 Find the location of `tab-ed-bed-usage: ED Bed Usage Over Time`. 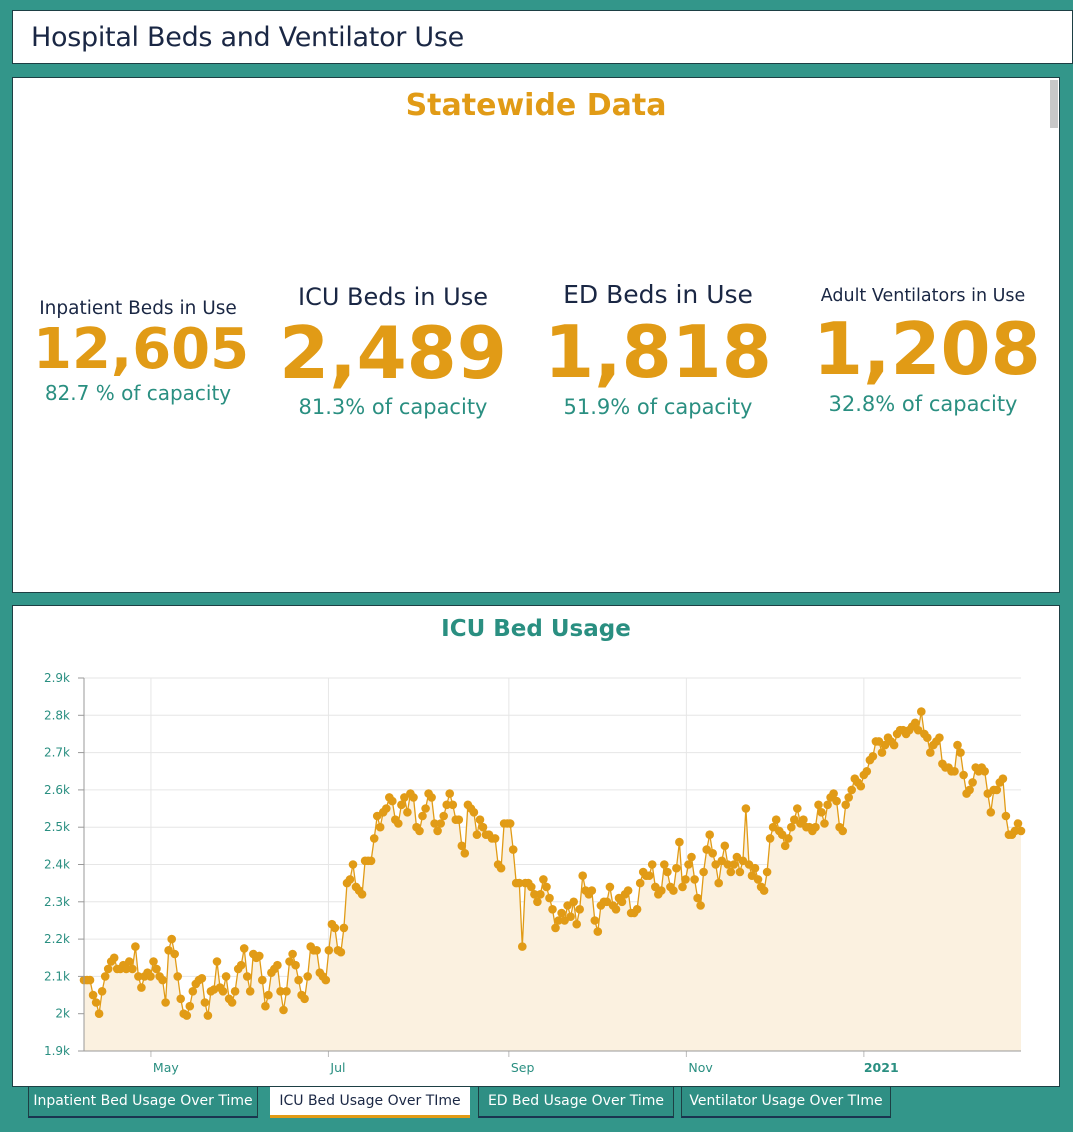

tab-ed-bed-usage: ED Bed Usage Over Time is located at coordinates (576, 1102).